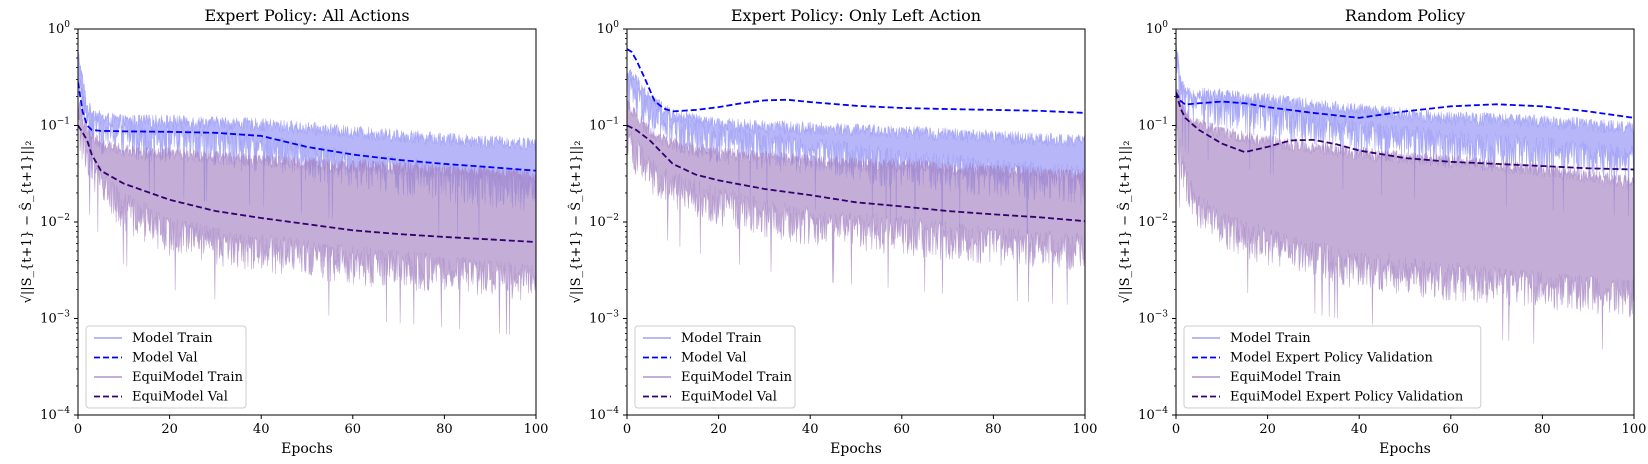  What do you see at coordinates (856, 15) in the screenshot?
I see `subplot-title: Expert Policy: Only Left Action` at bounding box center [856, 15].